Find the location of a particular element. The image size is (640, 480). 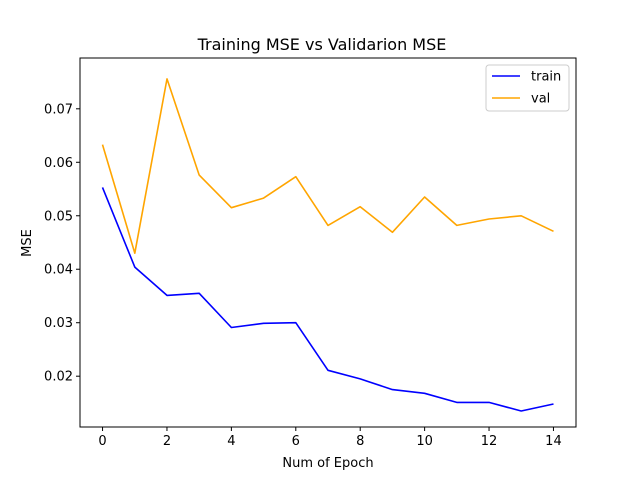

x-tick-label: 8 is located at coordinates (360, 441).